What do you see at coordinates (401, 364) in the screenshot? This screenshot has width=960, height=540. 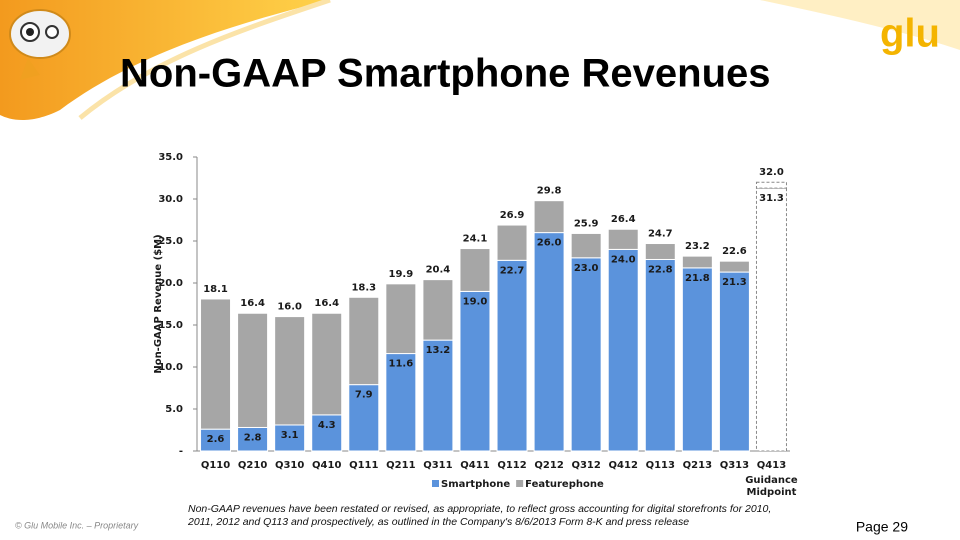 I see `value-label: 11.6` at bounding box center [401, 364].